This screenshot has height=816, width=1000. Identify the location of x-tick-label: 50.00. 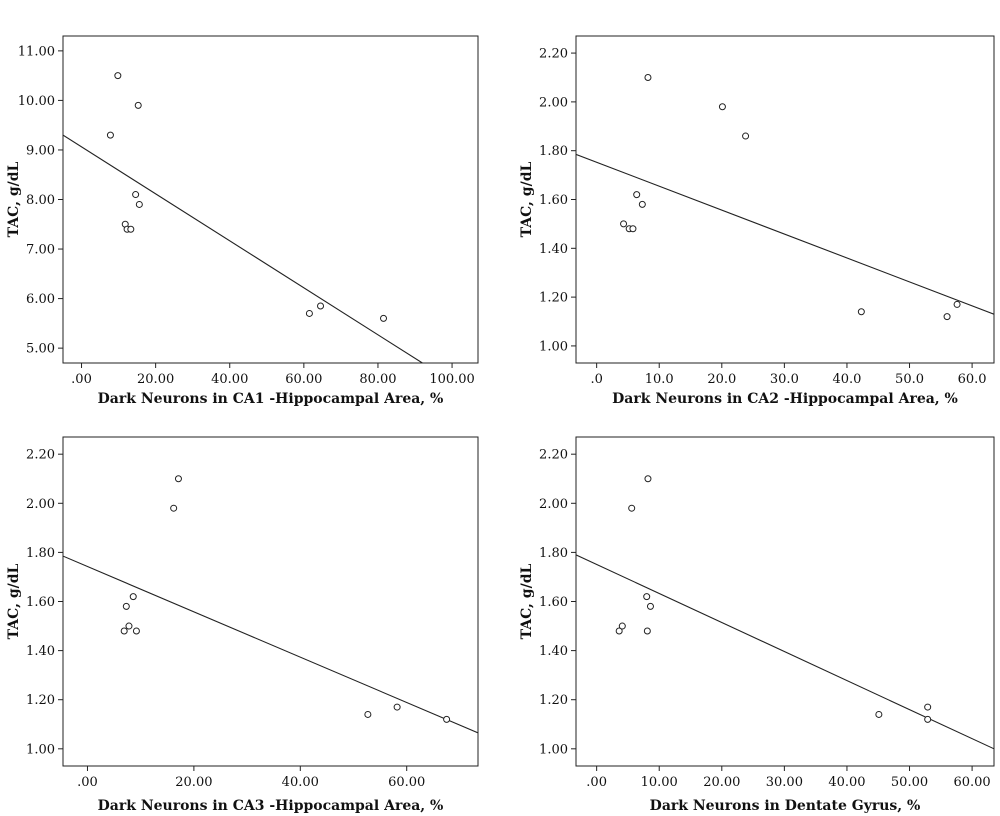
(909, 782).